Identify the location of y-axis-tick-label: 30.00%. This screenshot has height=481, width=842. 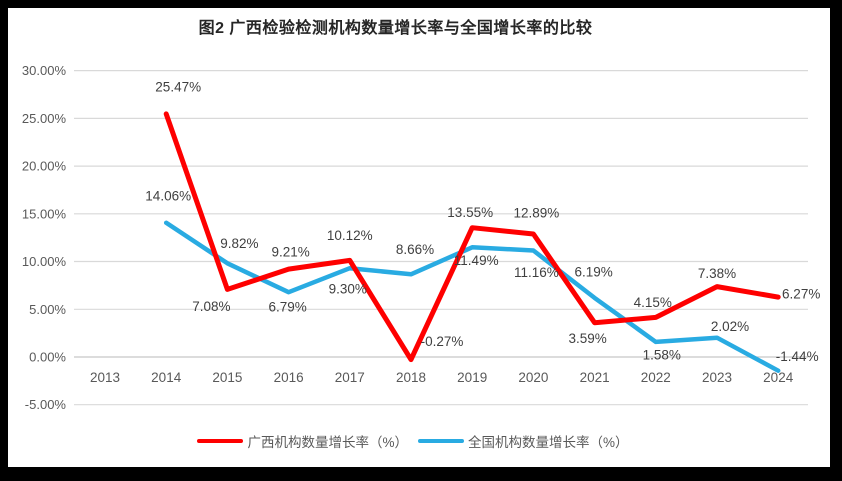
(44, 70).